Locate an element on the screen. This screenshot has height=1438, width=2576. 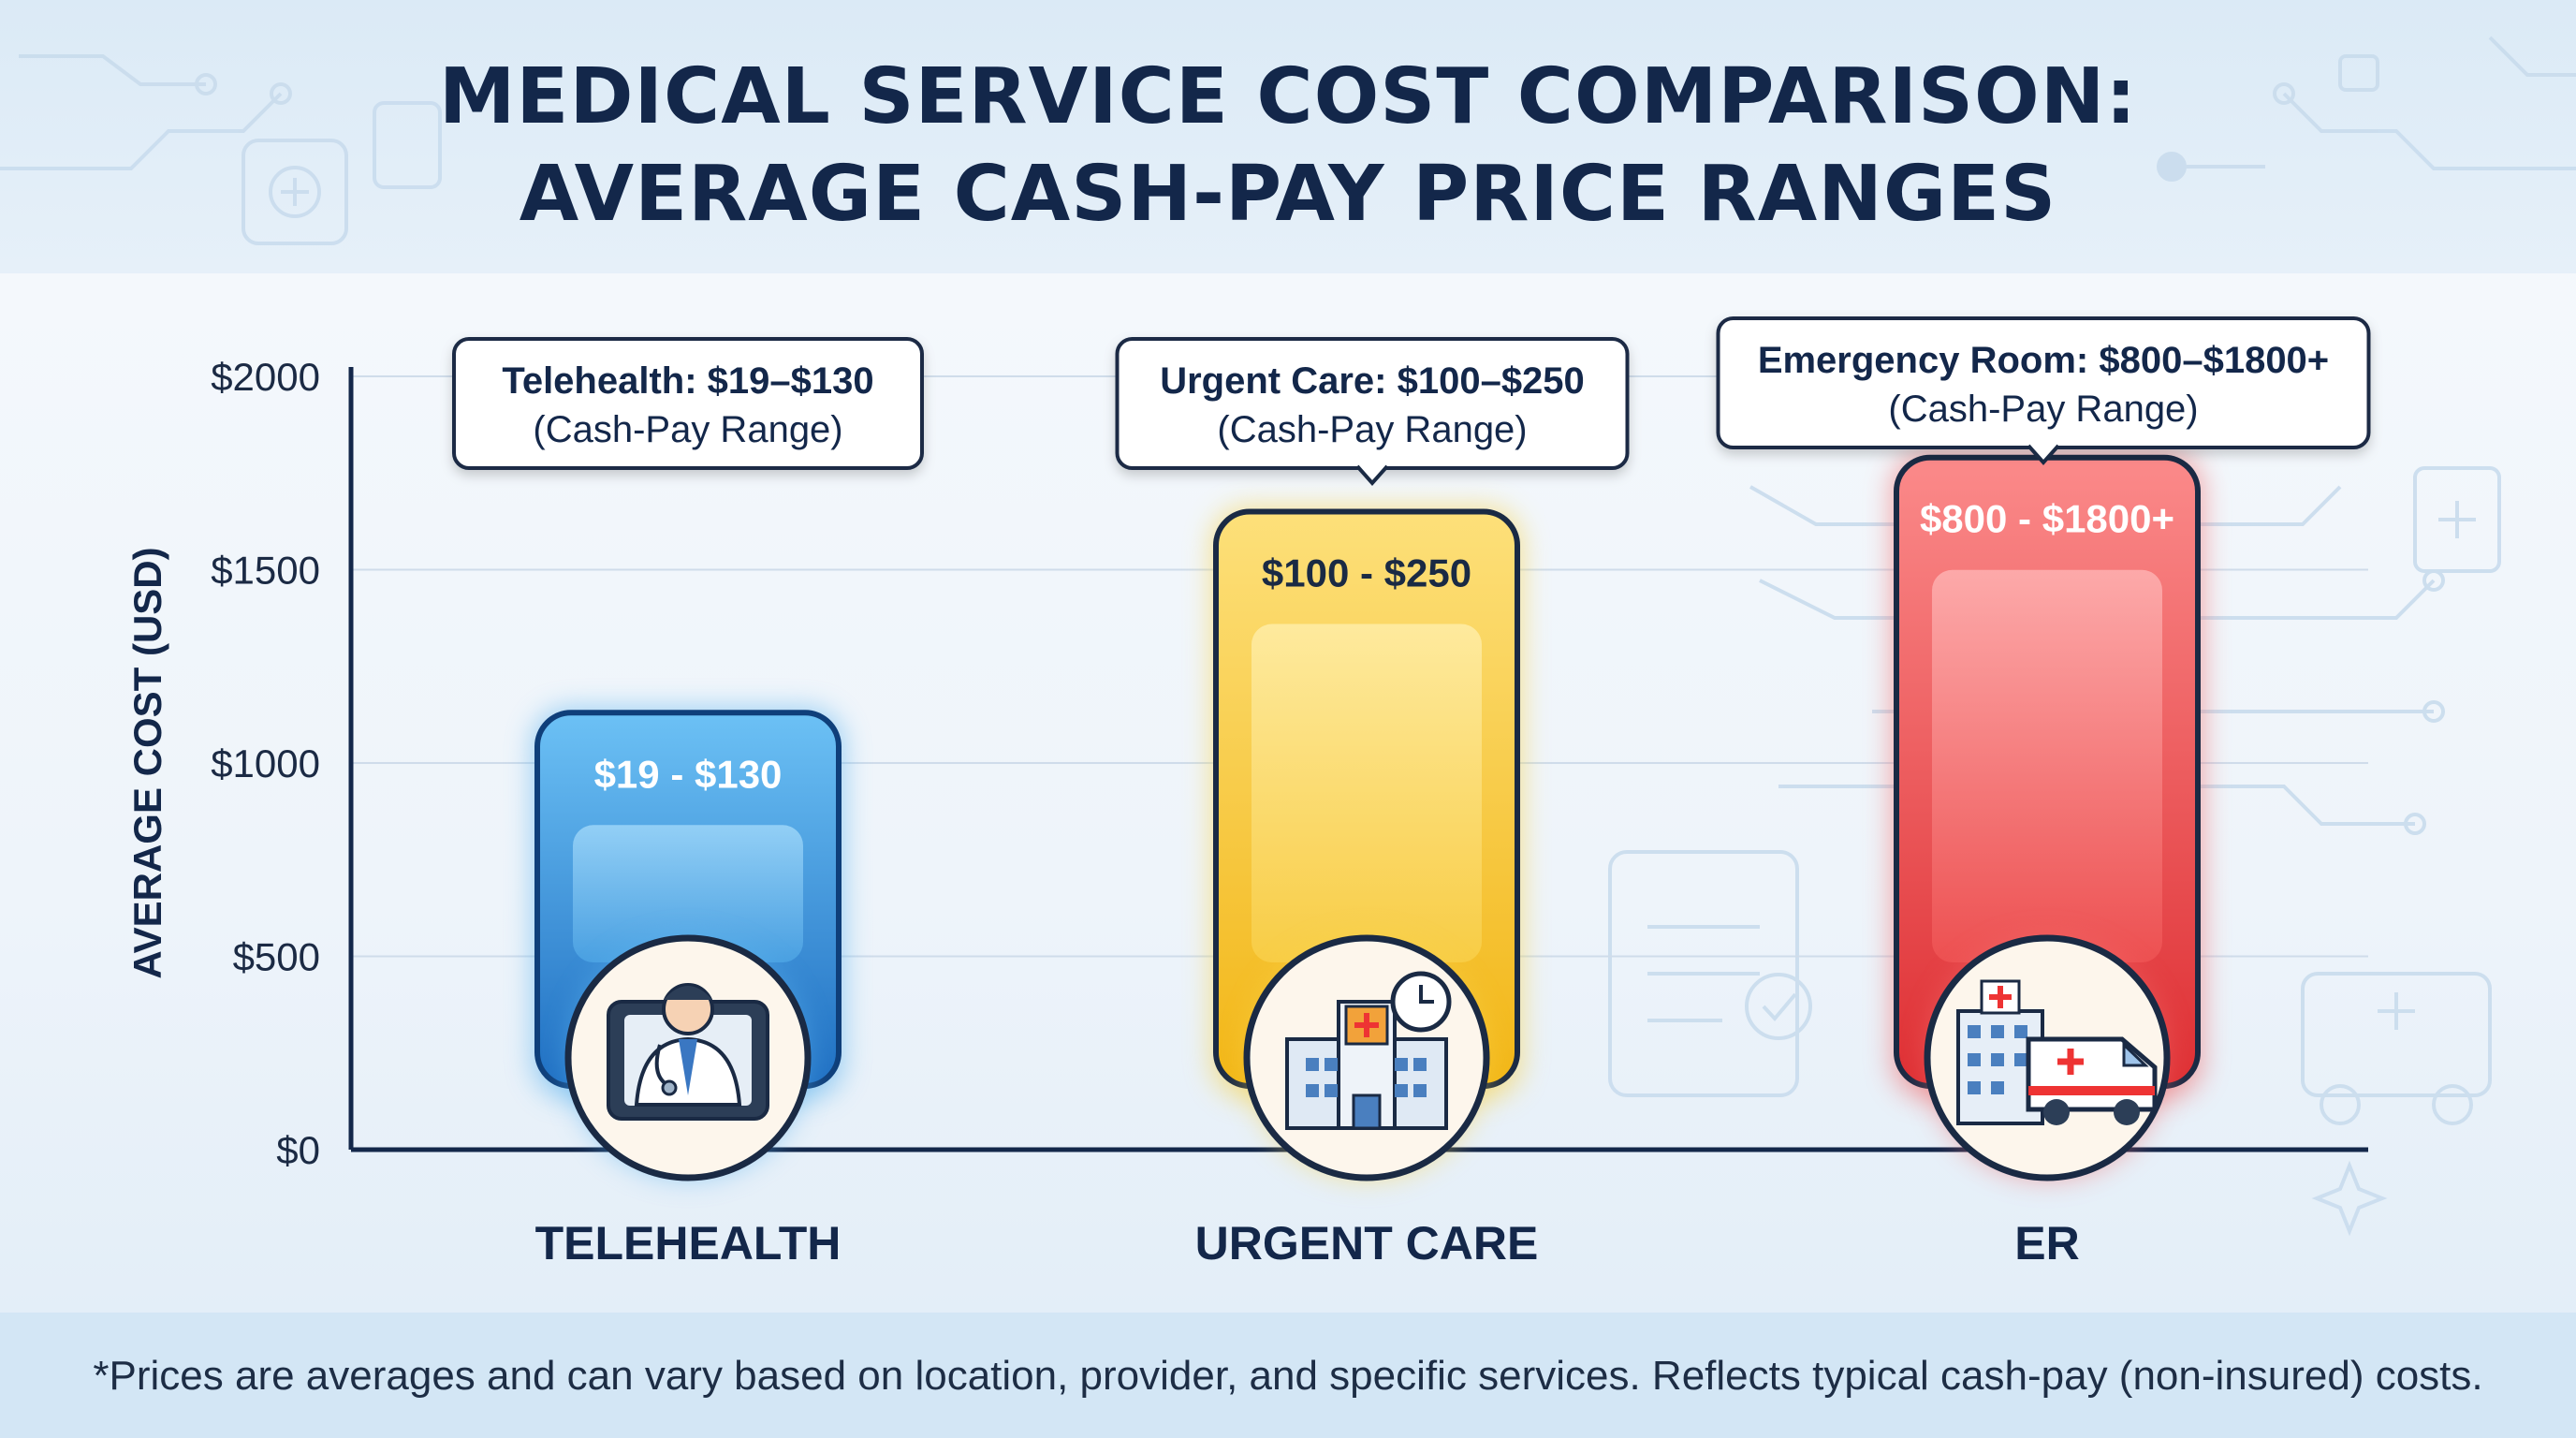
bar-value-label: $100 - $250 is located at coordinates (1366, 573).